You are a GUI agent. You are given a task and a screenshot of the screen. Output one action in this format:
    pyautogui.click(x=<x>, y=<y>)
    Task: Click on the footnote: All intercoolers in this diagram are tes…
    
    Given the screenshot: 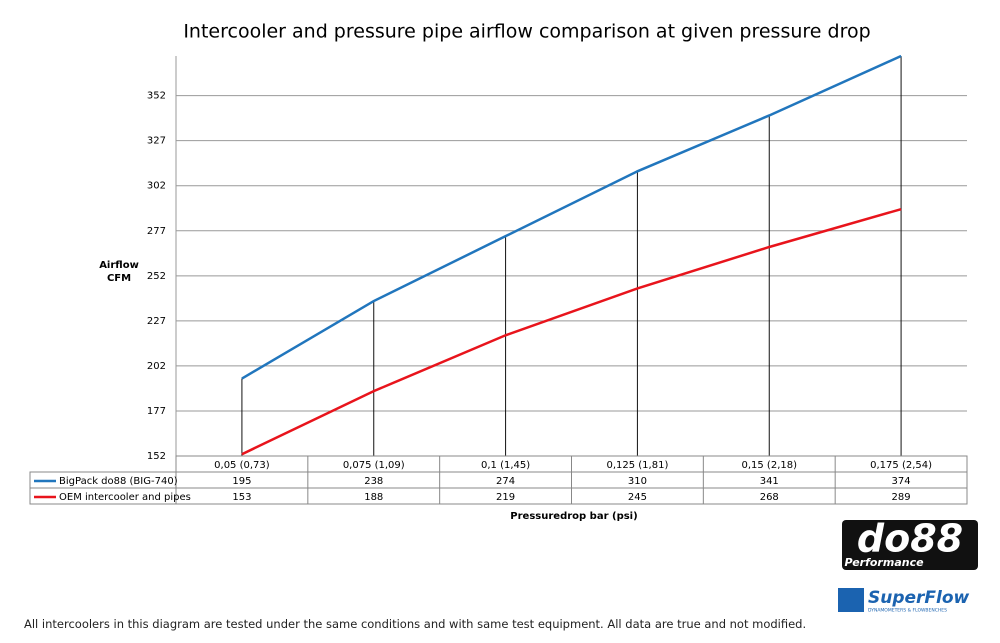 What is the action you would take?
    pyautogui.click(x=415, y=624)
    